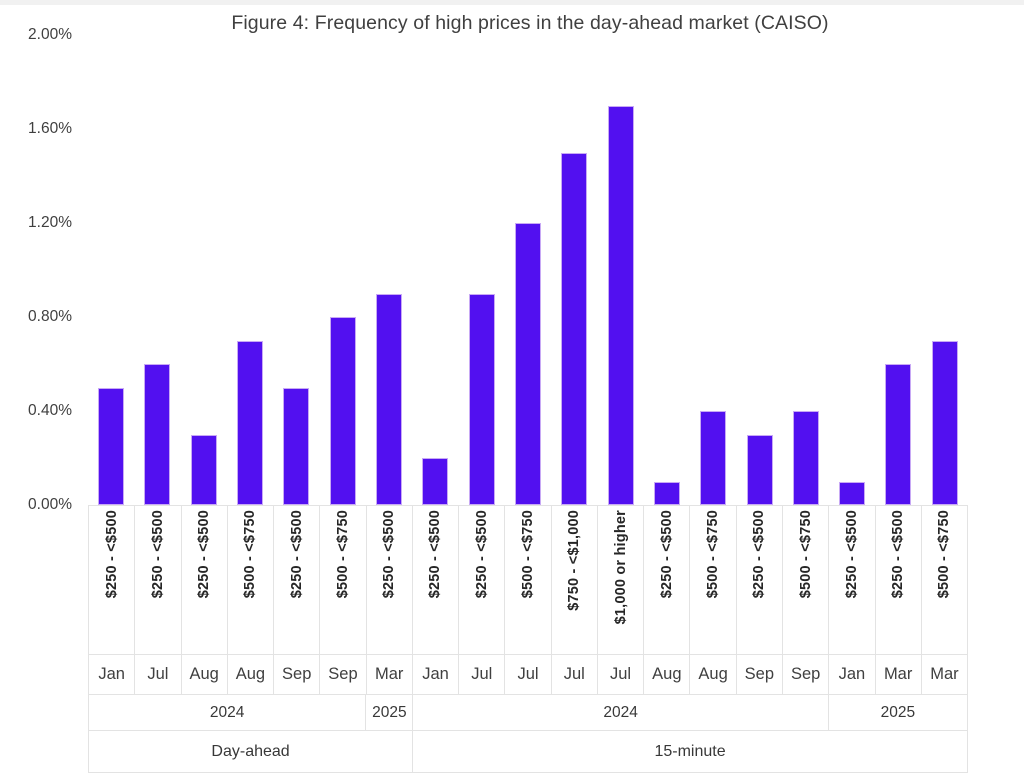  What do you see at coordinates (50, 410) in the screenshot?
I see `y-axis-tick-label: 0.40%` at bounding box center [50, 410].